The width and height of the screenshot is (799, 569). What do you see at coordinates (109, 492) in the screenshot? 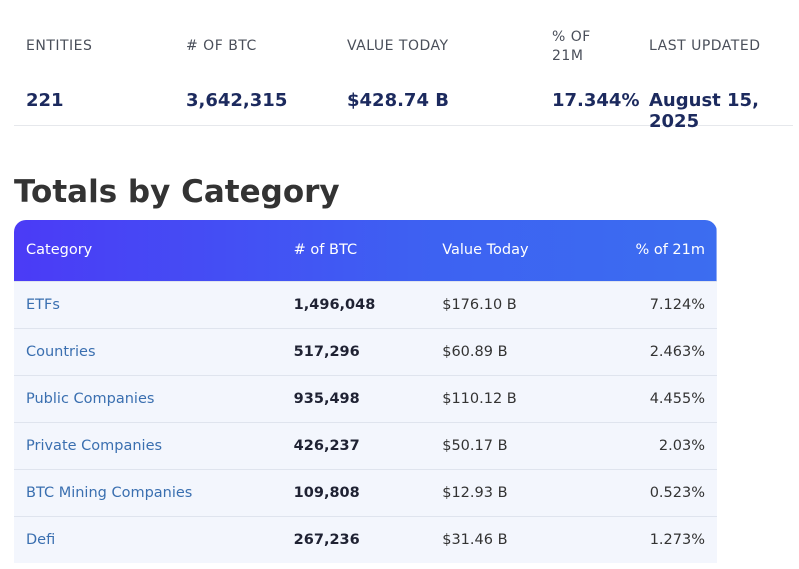
I see `category-link: BTC Mining Companies` at bounding box center [109, 492].